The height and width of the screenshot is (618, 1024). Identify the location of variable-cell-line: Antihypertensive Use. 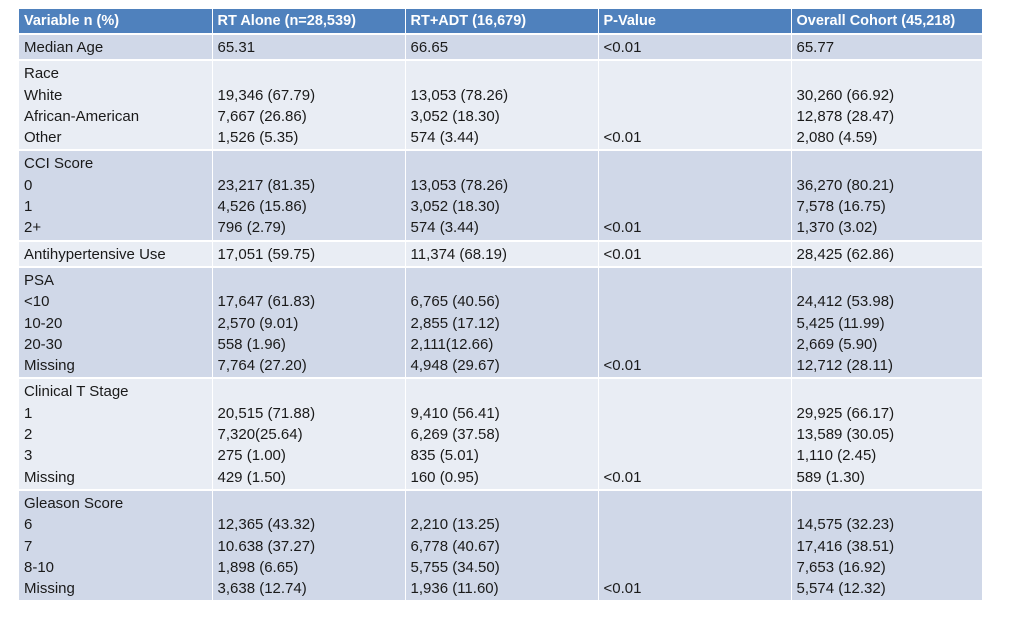
(95, 254).